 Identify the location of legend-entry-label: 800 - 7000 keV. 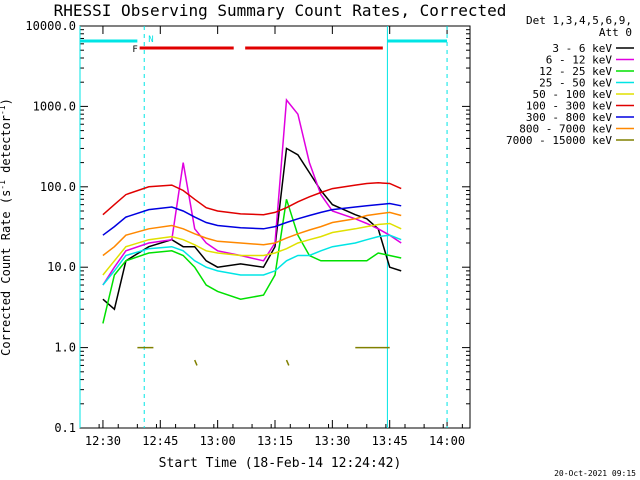
(565, 129).